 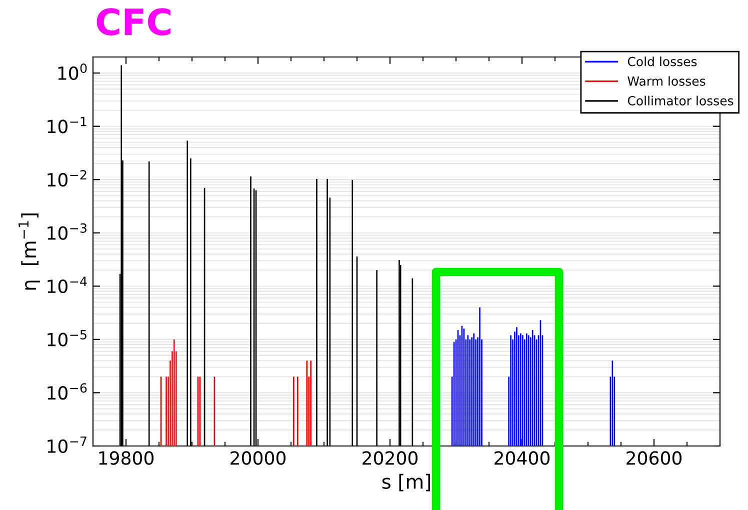 I want to click on y-tick-label: 10$^{−3}$, so click(x=67, y=231).